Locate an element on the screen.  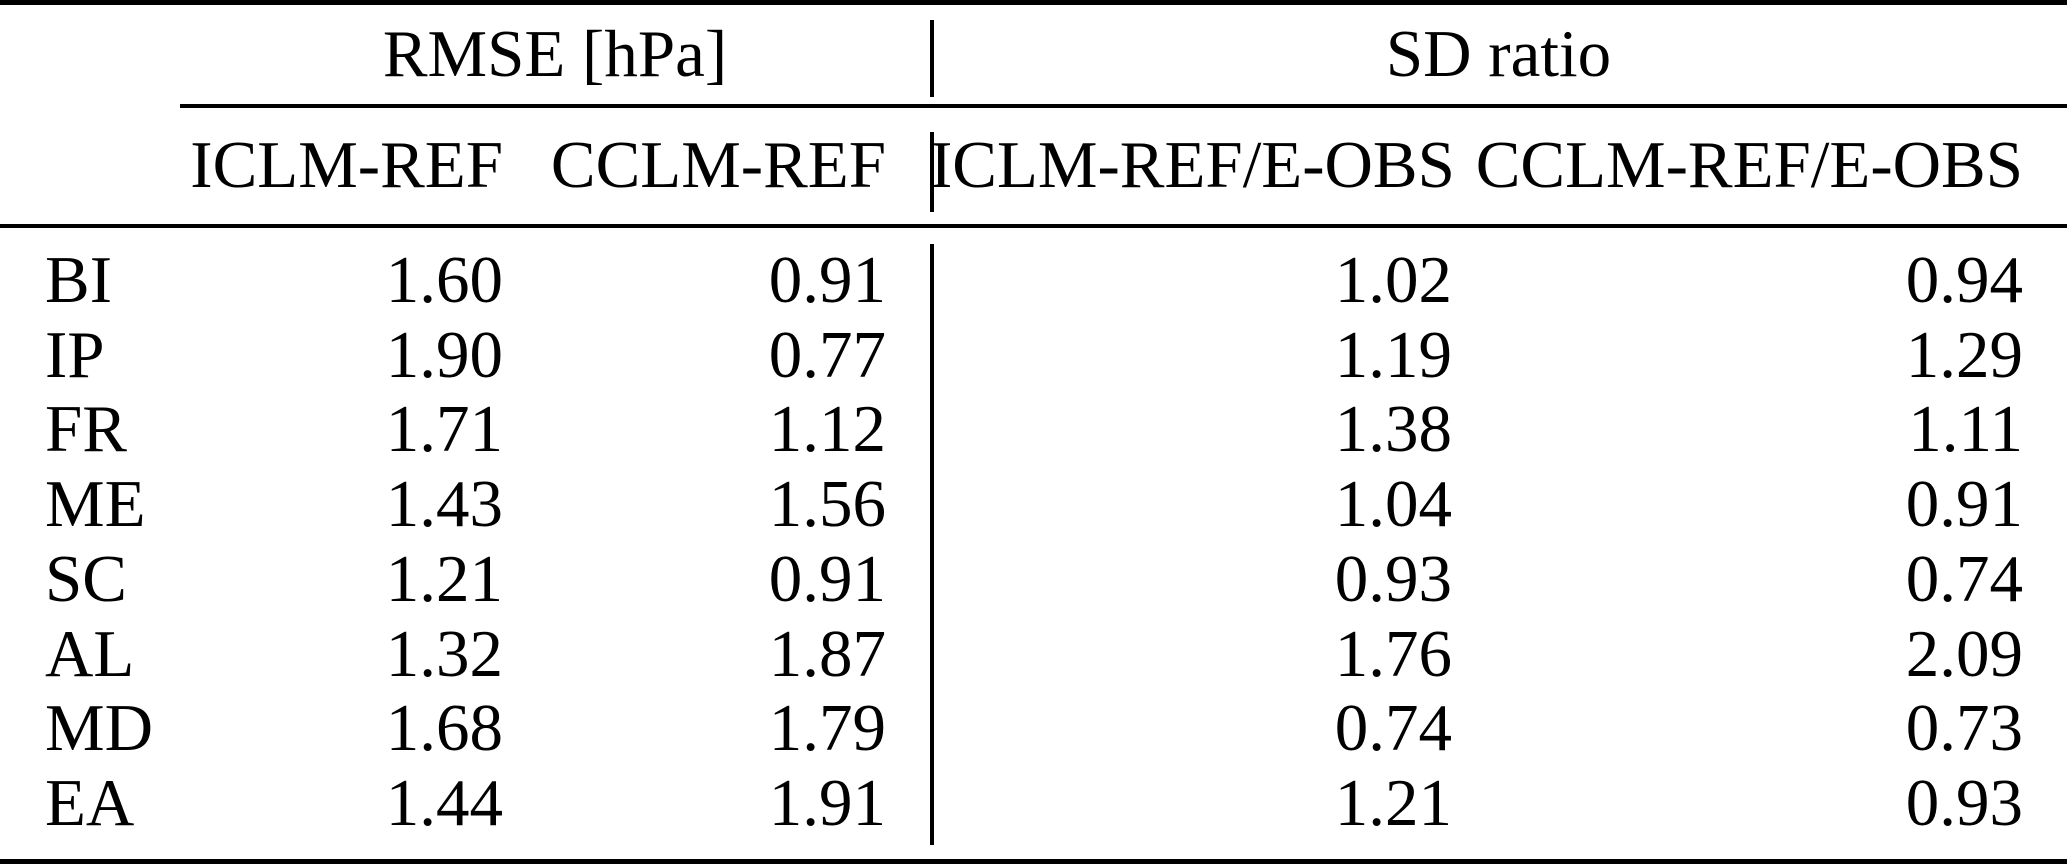
table-top-rule is located at coordinates (1033, 2).